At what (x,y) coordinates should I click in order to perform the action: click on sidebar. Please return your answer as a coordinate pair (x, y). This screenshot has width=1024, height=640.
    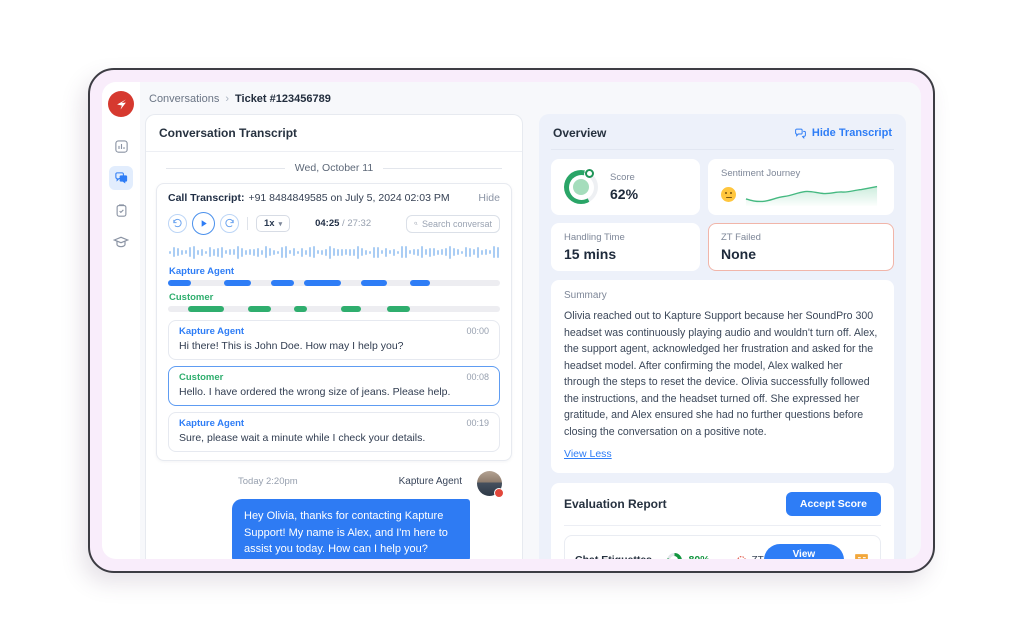
    Looking at the image, I should click on (121, 320).